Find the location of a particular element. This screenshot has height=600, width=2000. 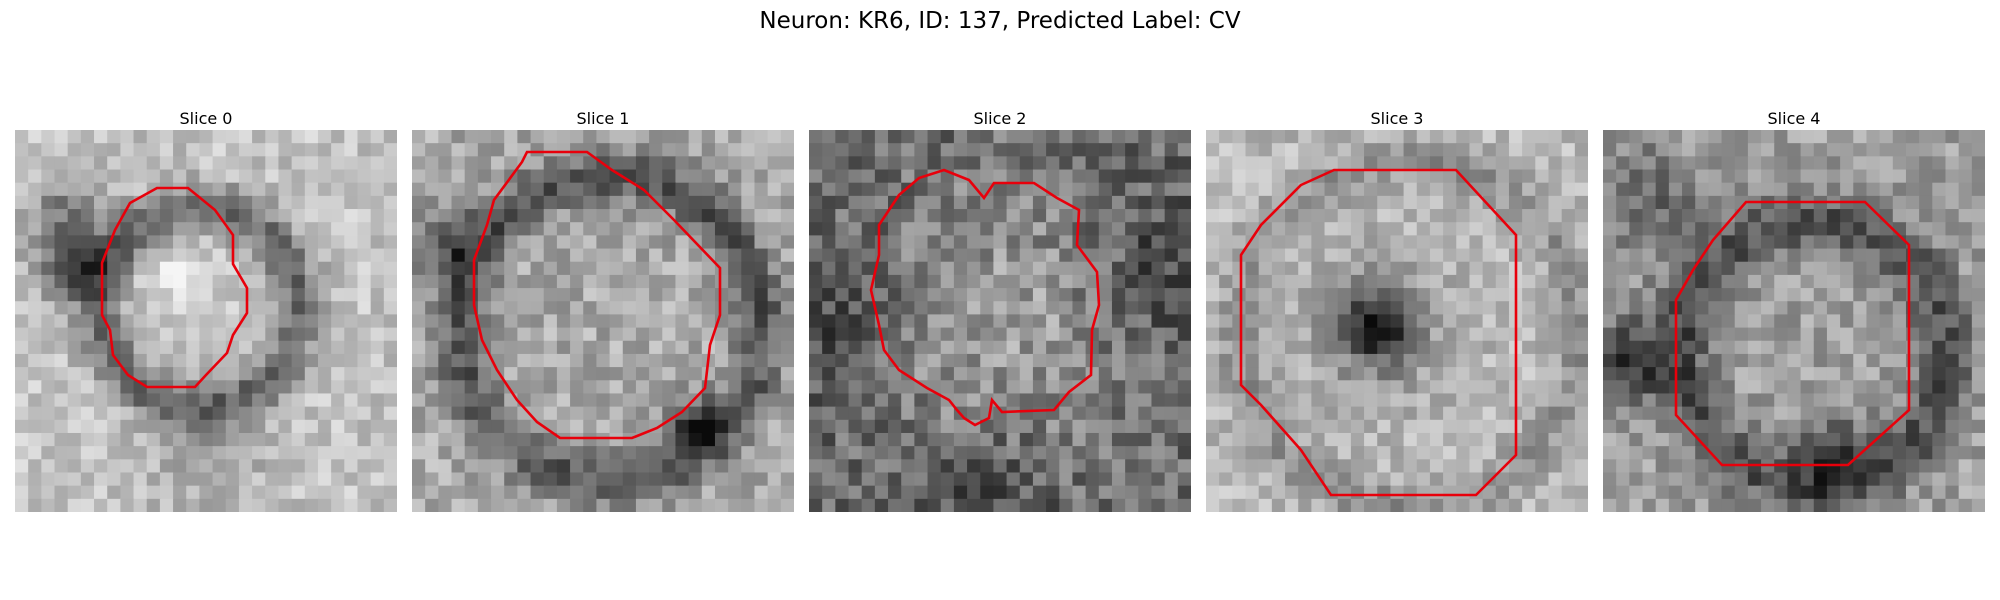

slice-title: Slice 2 is located at coordinates (1000, 118).